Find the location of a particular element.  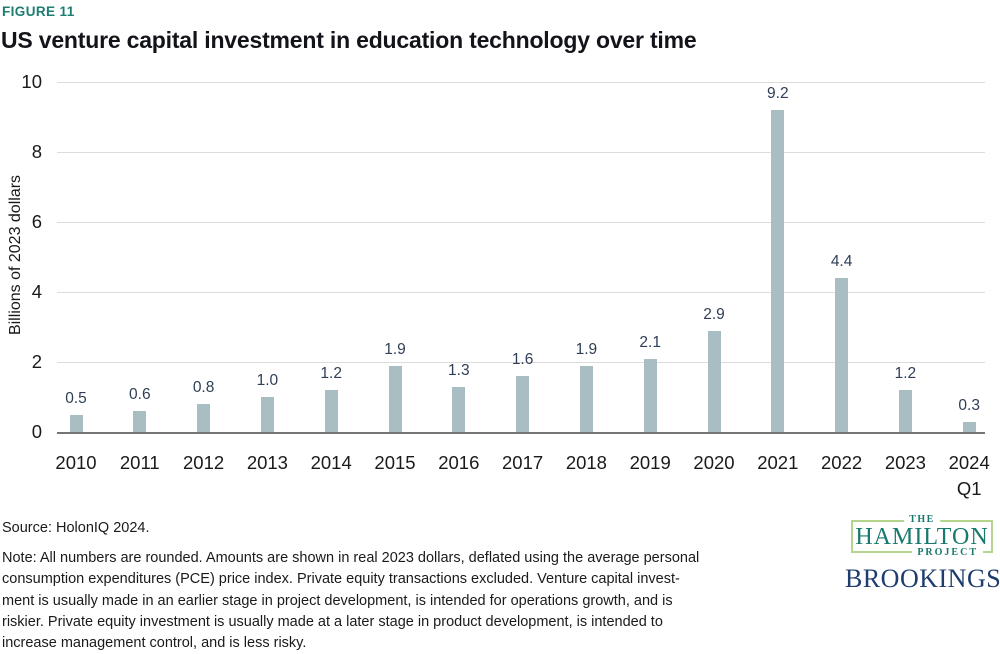

bar-value-label: 0.6 is located at coordinates (140, 394).